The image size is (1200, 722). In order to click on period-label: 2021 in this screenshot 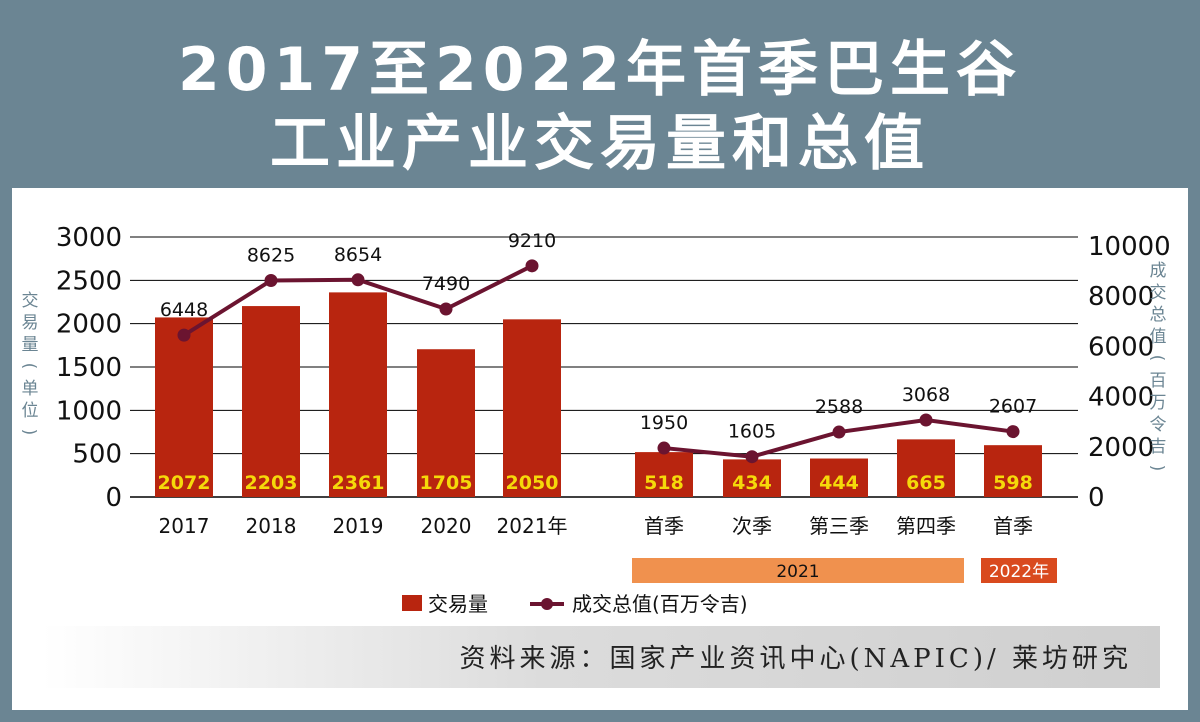, I will do `click(797, 572)`.